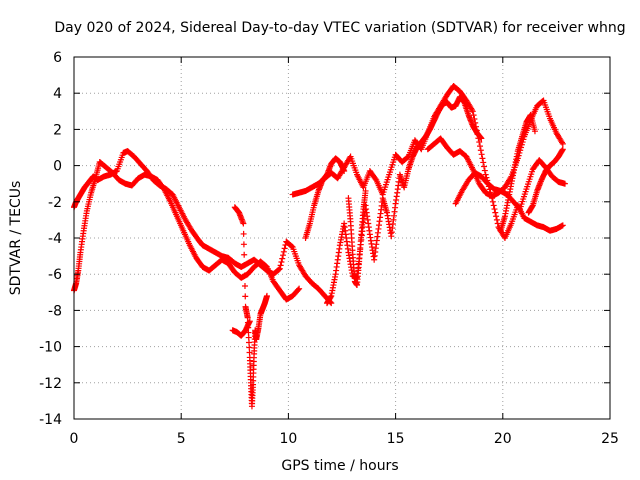 The height and width of the screenshot is (480, 640). I want to click on y-tick-label: -2, so click(55, 203).